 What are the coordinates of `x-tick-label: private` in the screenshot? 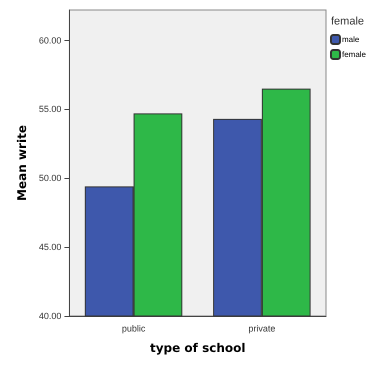 It's located at (262, 329).